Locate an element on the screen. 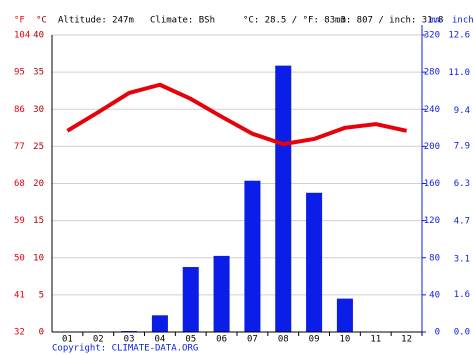  x-tick-label: 12 is located at coordinates (406, 340).